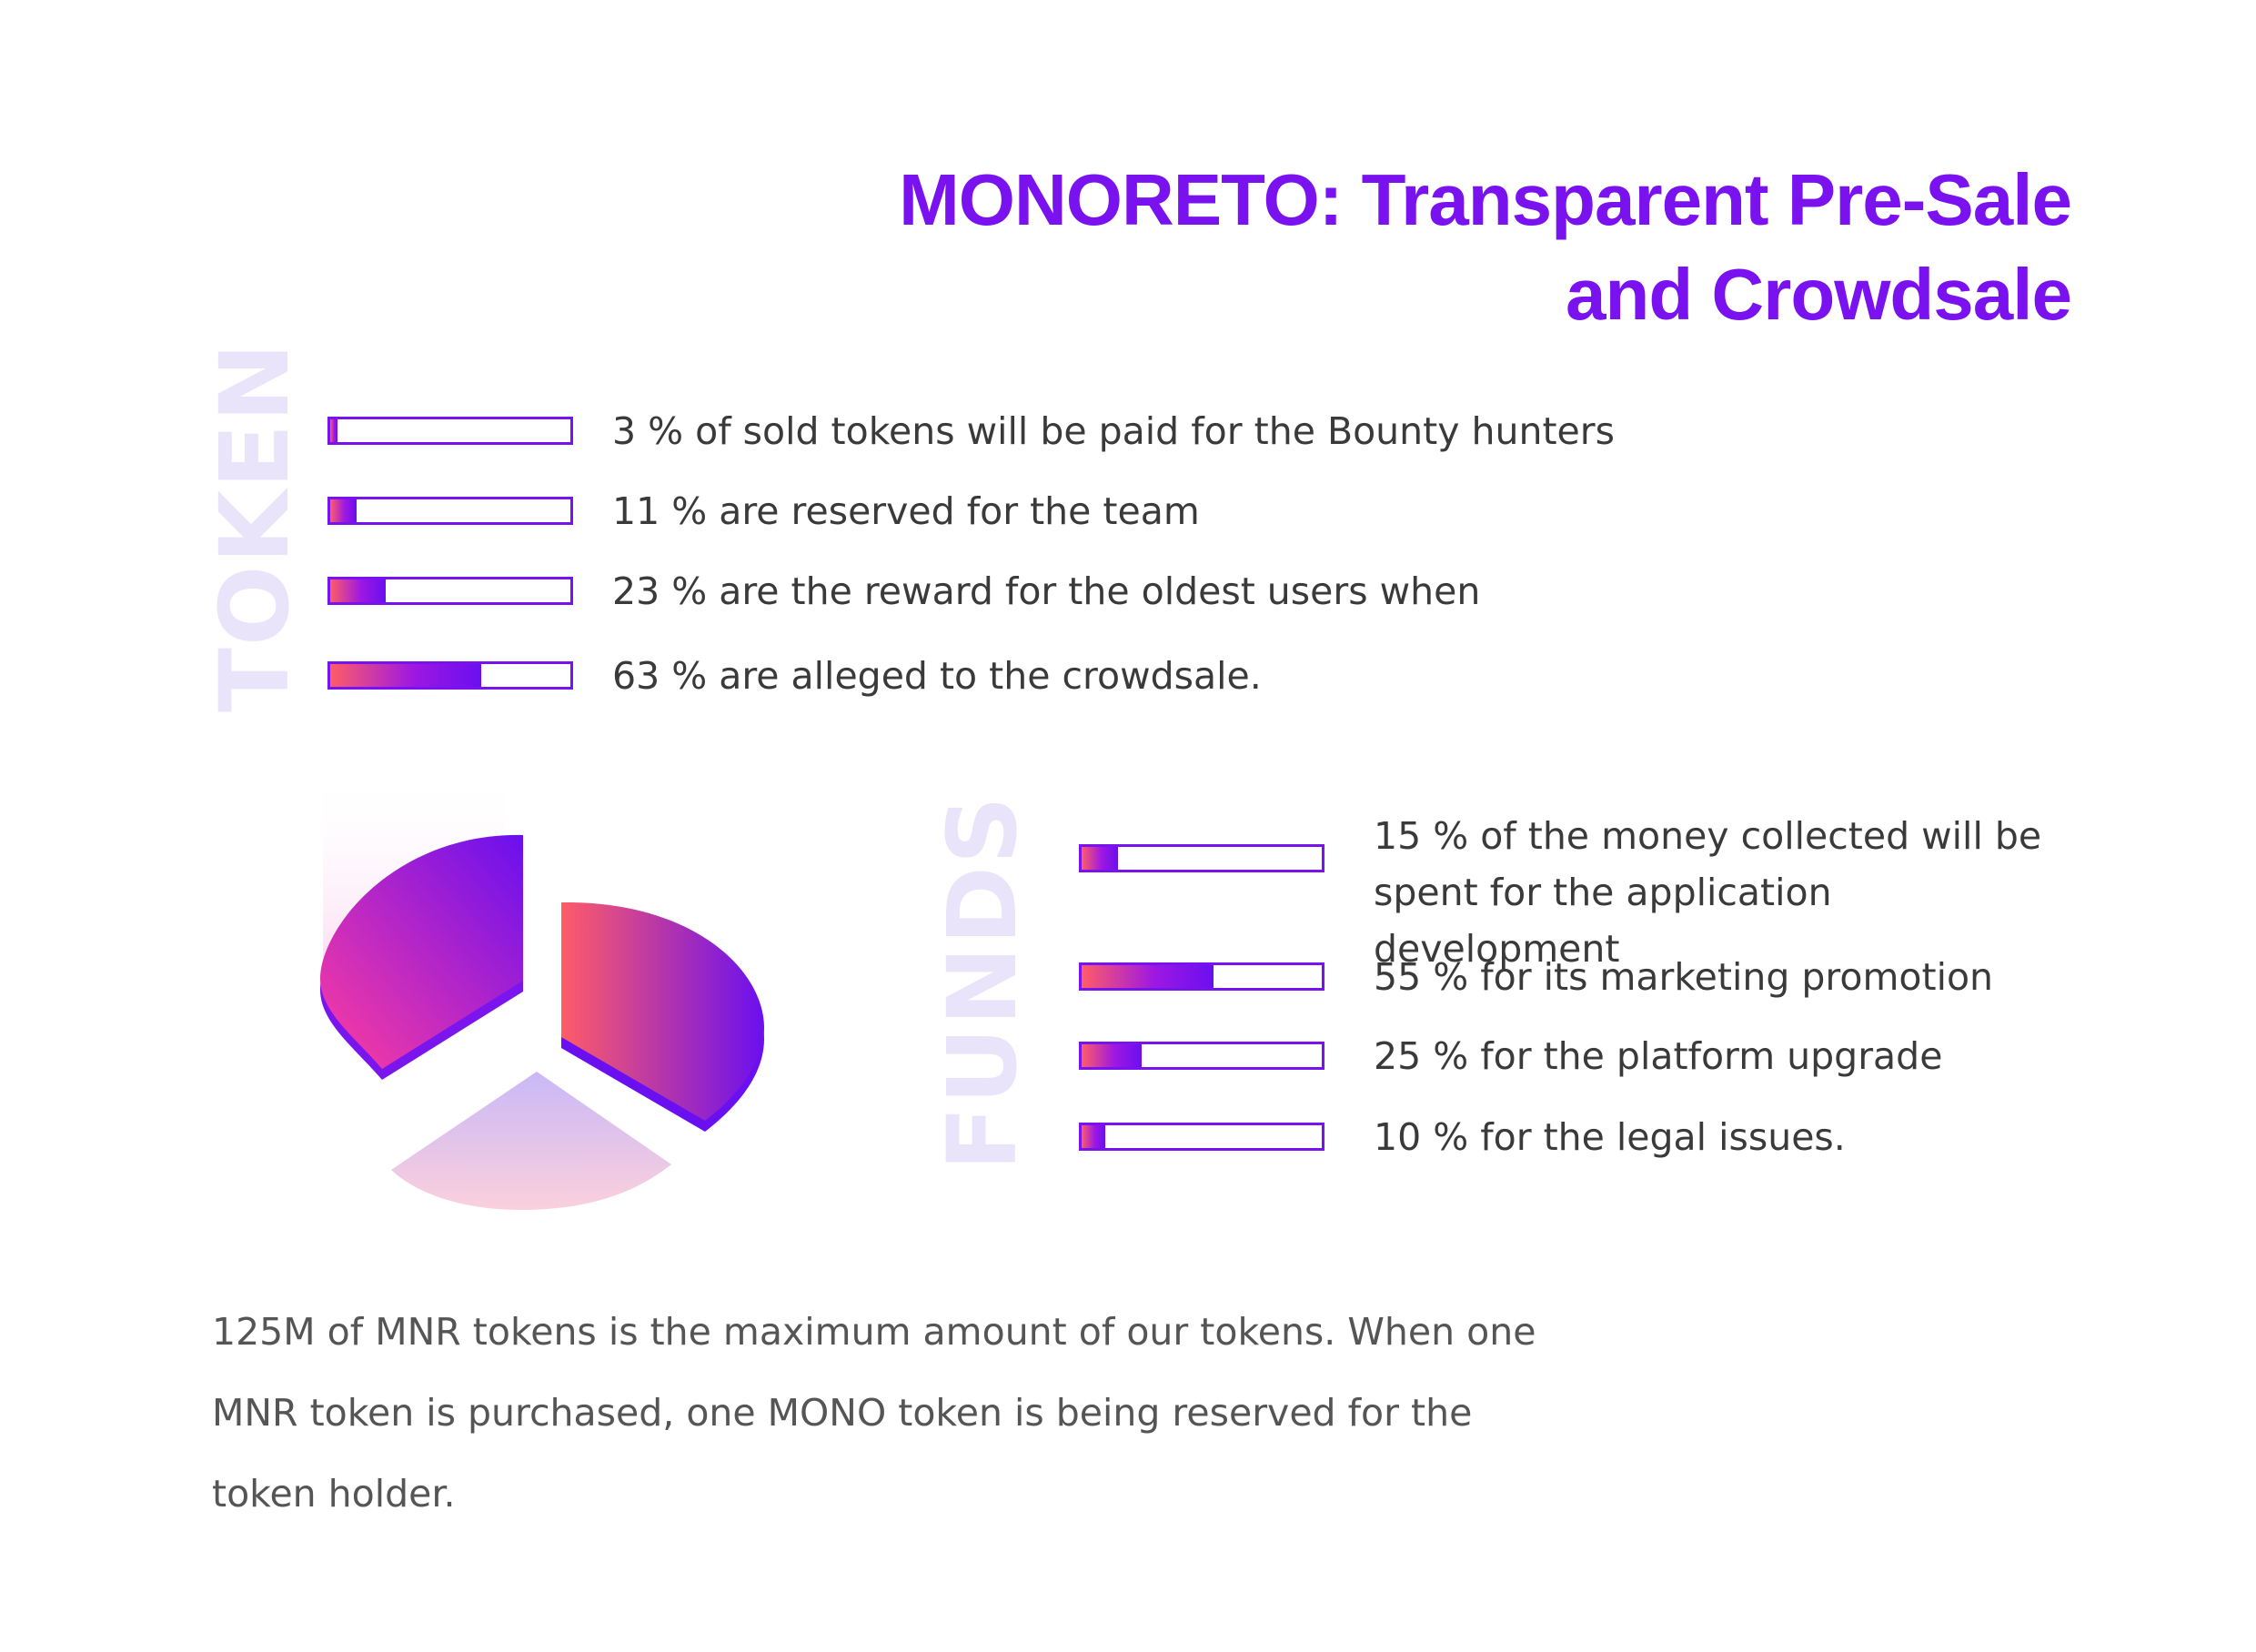 This screenshot has width=2256, height=1652. Describe the element at coordinates (1610, 1137) in the screenshot. I see `funds-item-4-text: 10 % for the legal issues.` at that location.